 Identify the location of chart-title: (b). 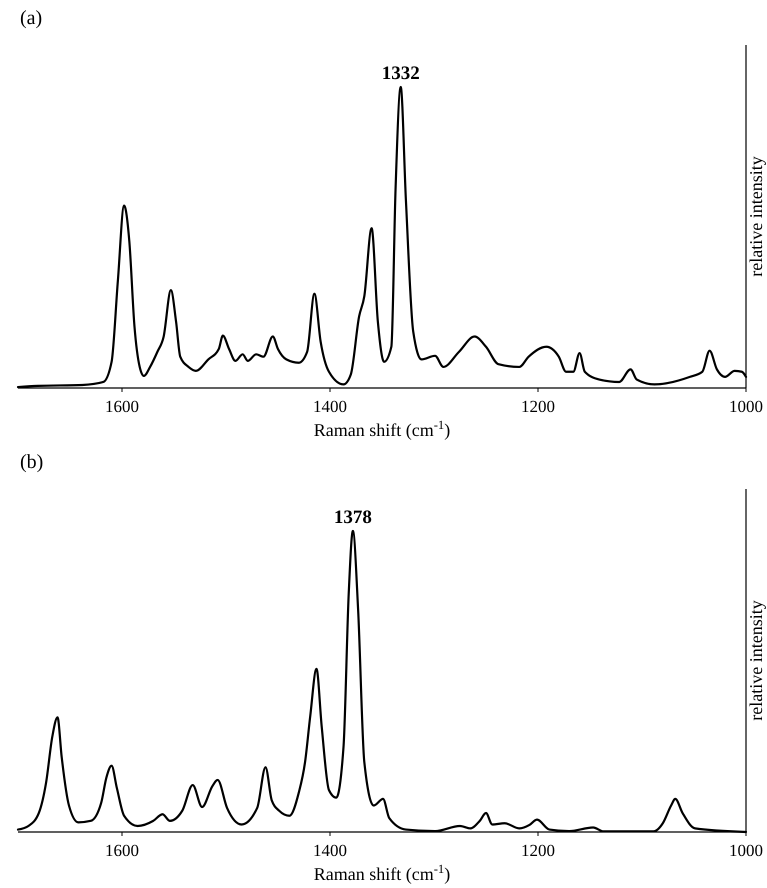
(32, 462).